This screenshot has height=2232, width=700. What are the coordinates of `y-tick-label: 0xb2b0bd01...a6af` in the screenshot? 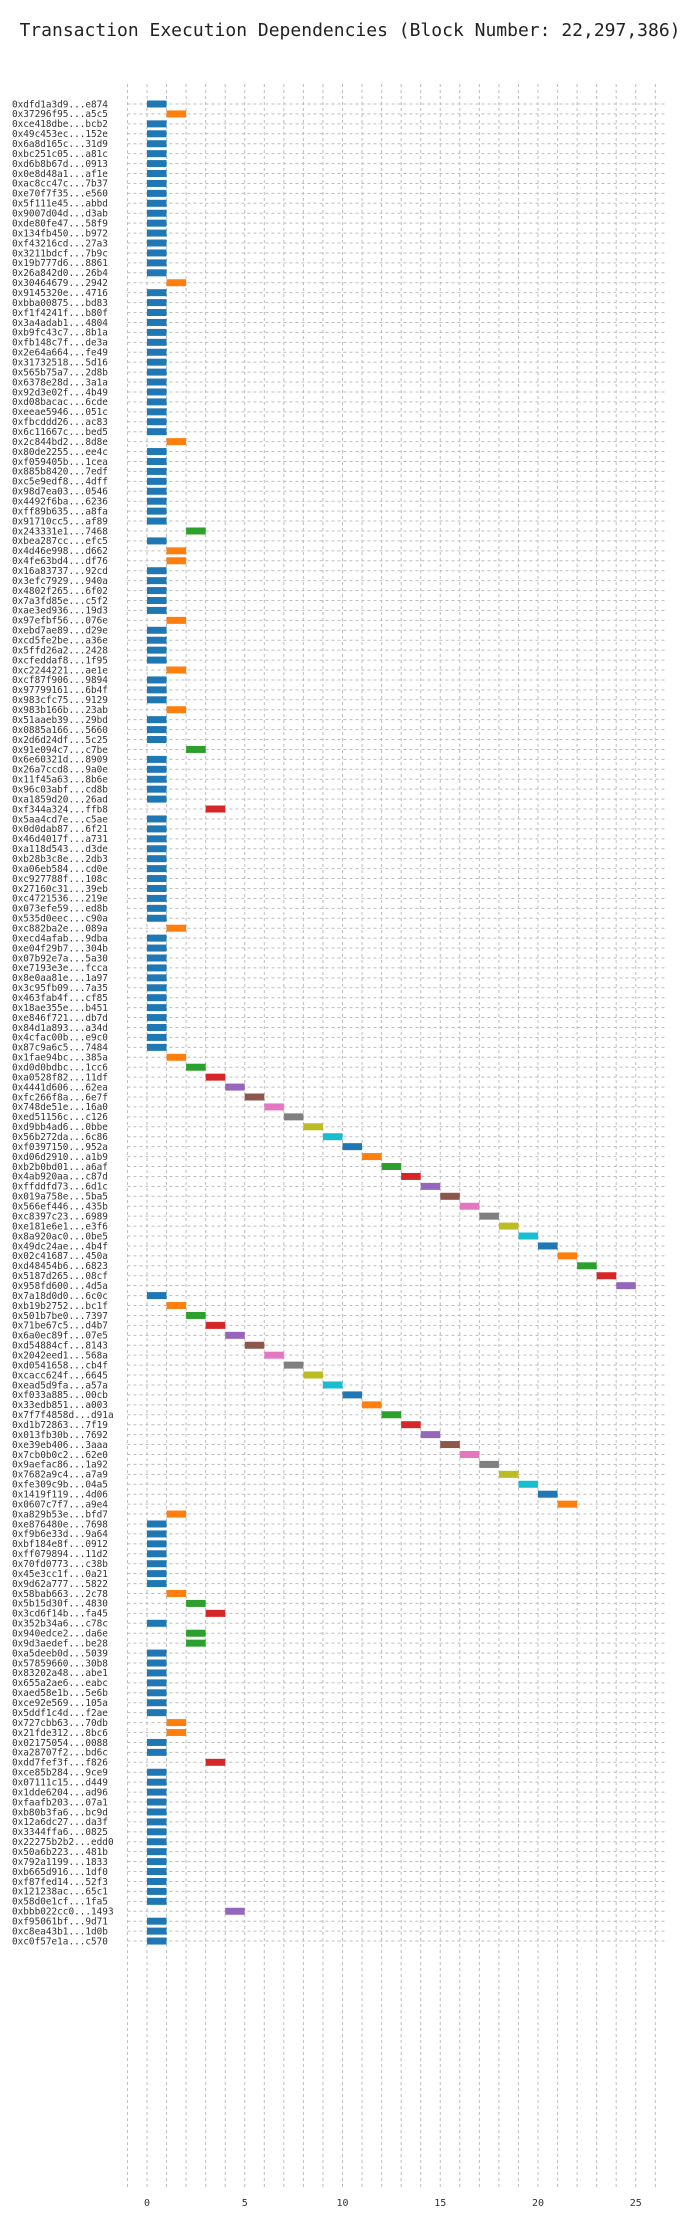 It's located at (60, 1167).